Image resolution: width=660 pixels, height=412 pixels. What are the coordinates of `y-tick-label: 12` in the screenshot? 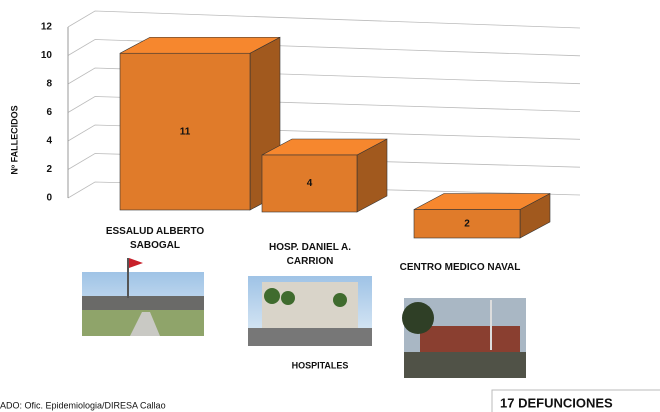 It's located at (47, 27).